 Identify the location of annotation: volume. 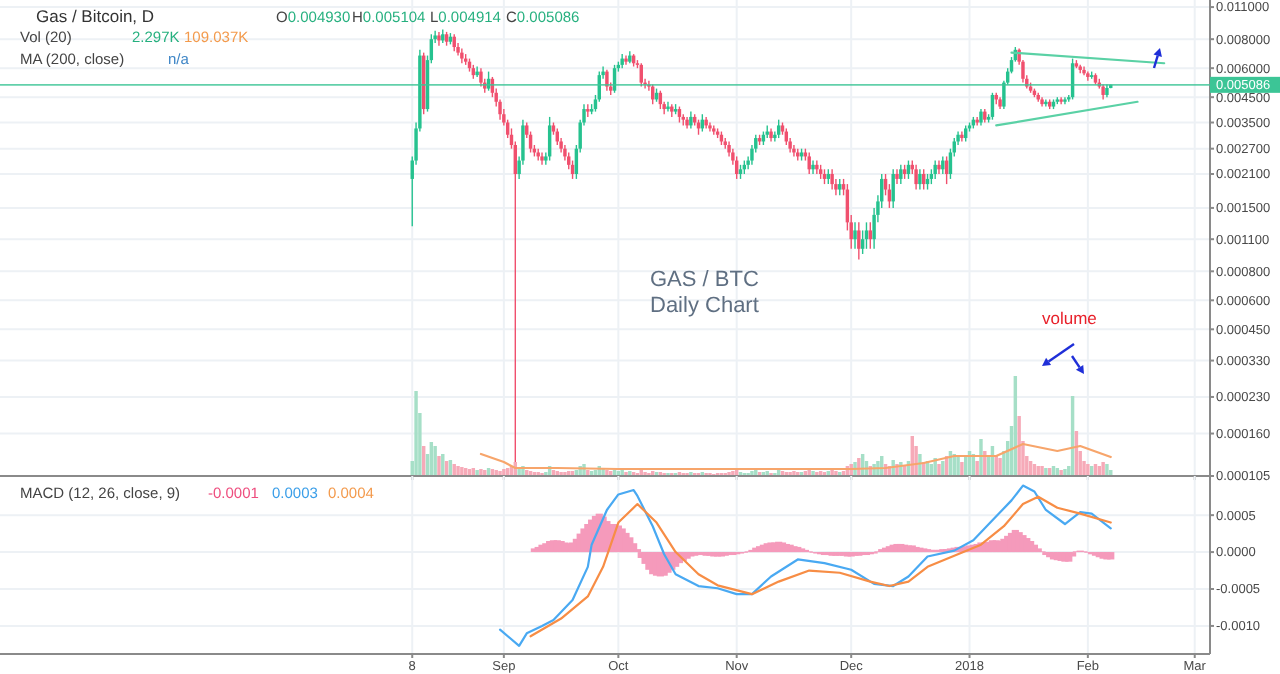
(1070, 318).